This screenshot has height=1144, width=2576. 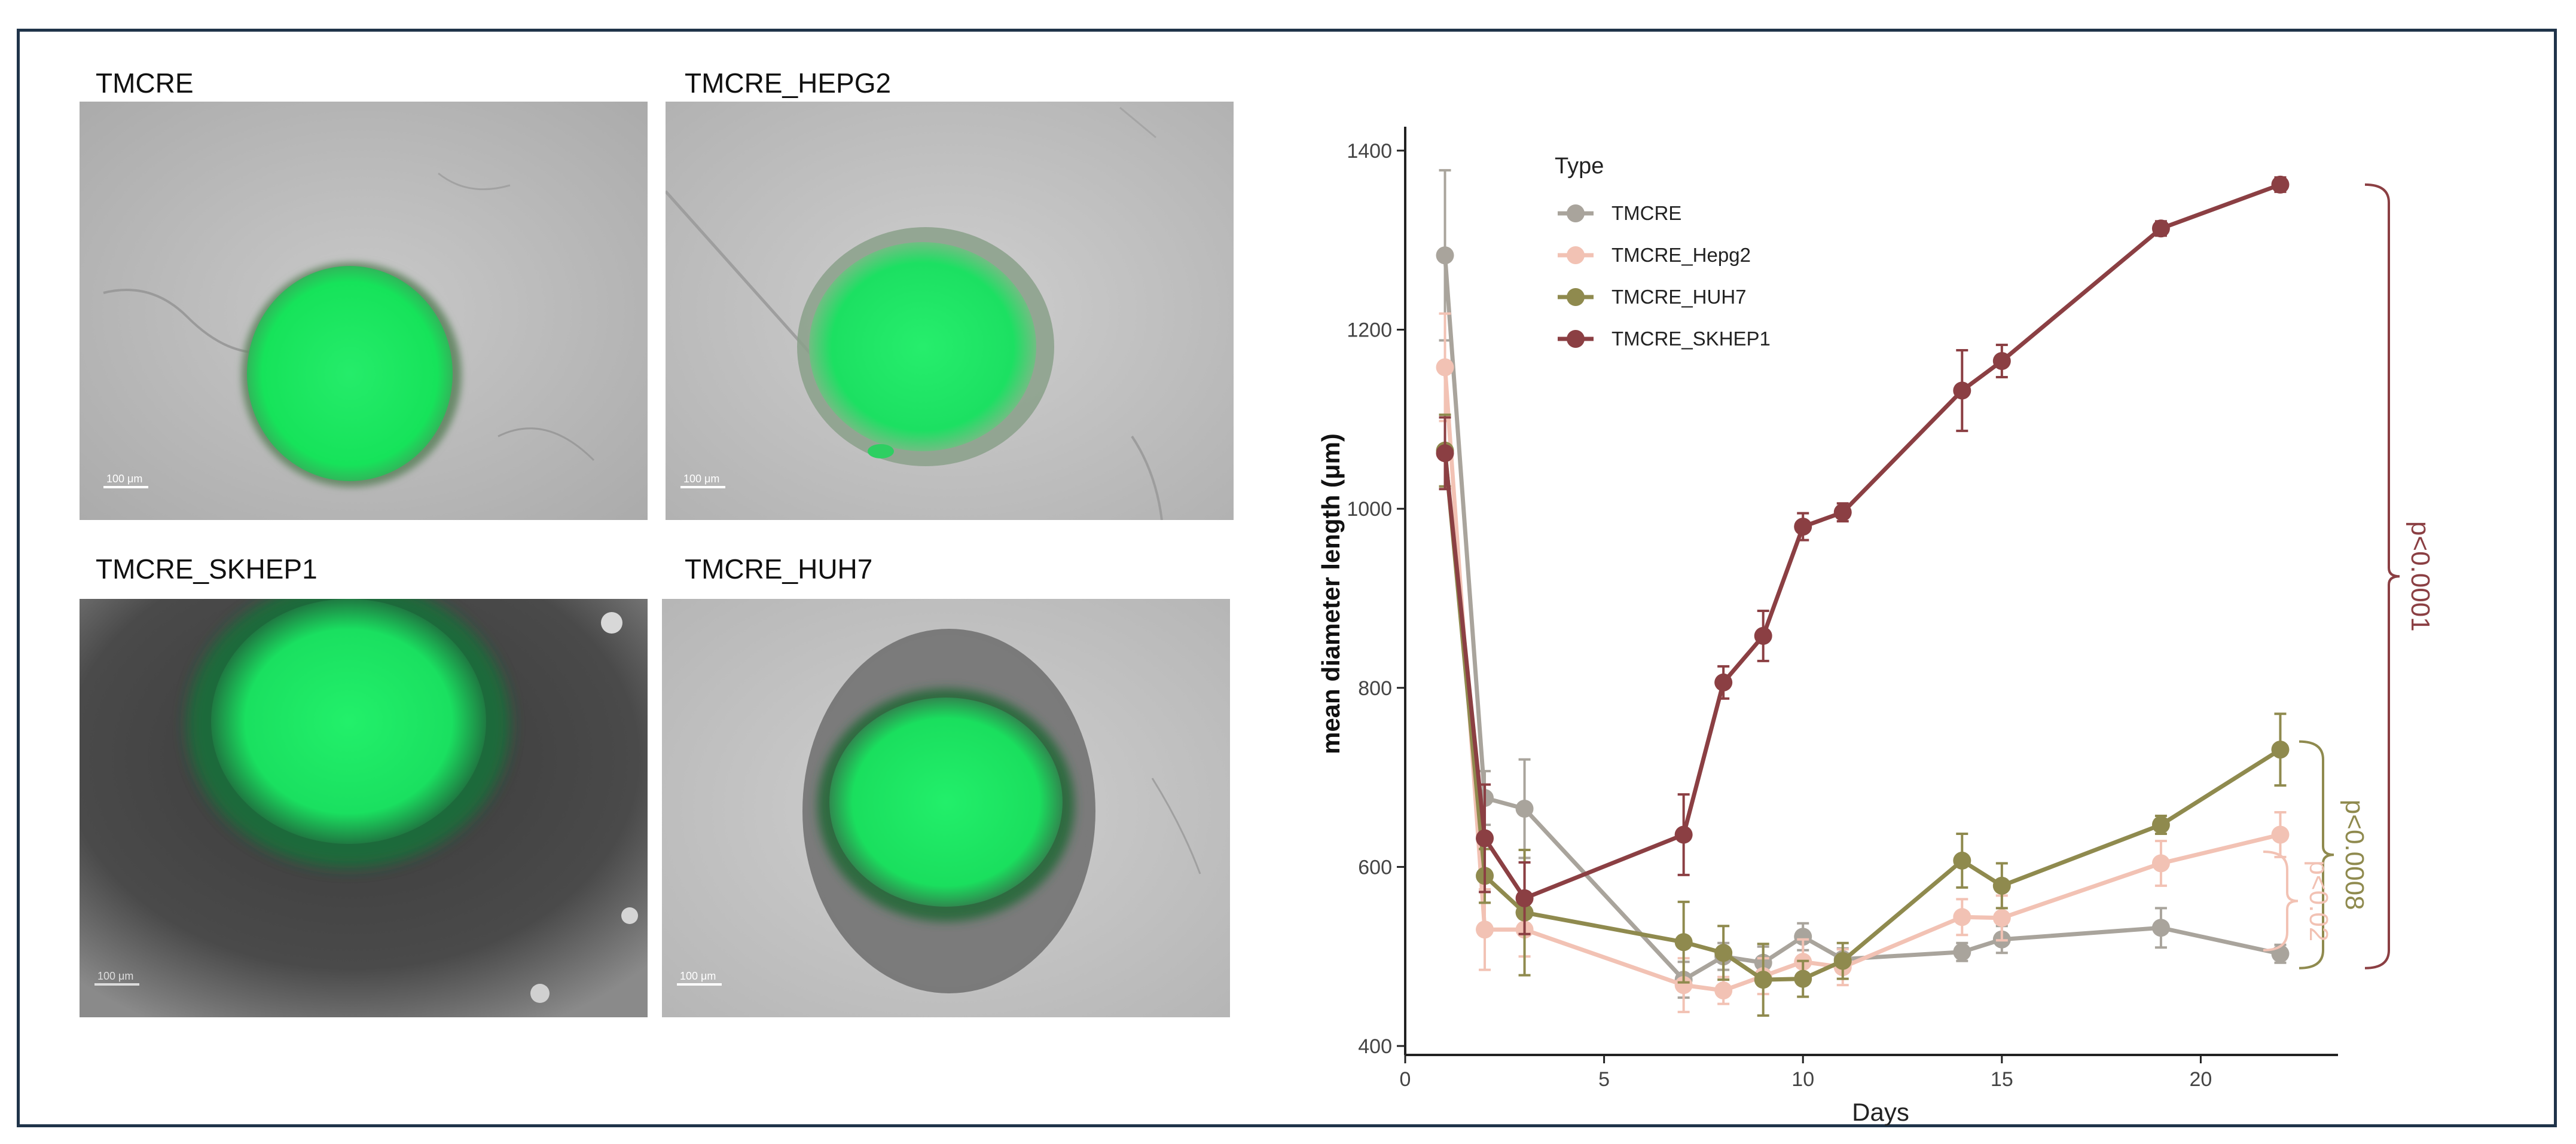 I want to click on micrograph-tmcre-huh7: 100 μm, so click(x=946, y=808).